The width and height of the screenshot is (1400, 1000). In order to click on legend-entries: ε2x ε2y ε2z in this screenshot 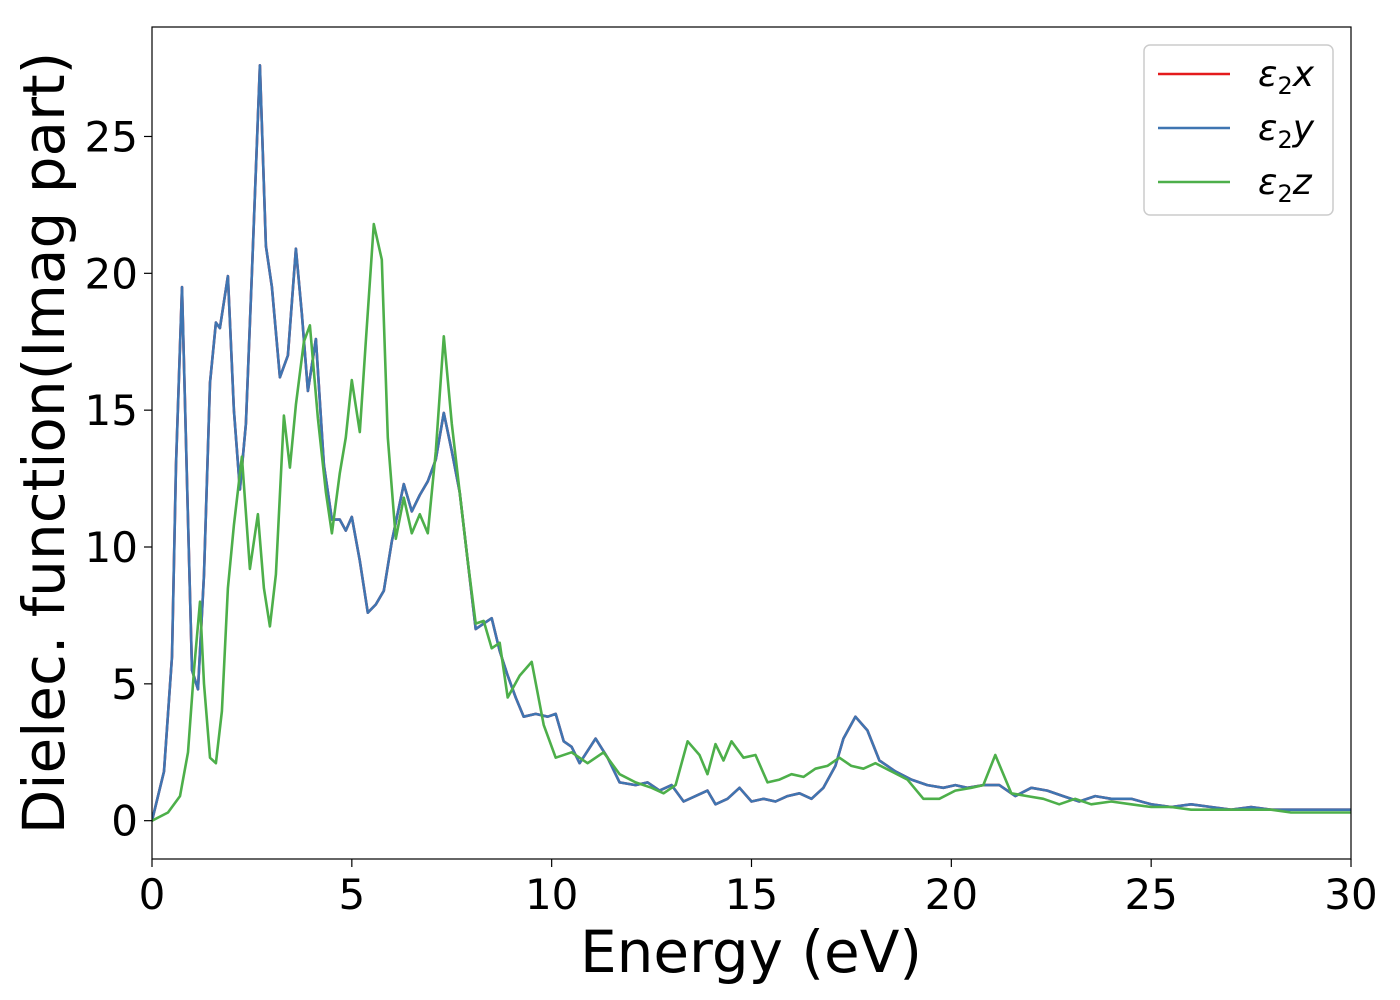, I will do `click(1236, 131)`.